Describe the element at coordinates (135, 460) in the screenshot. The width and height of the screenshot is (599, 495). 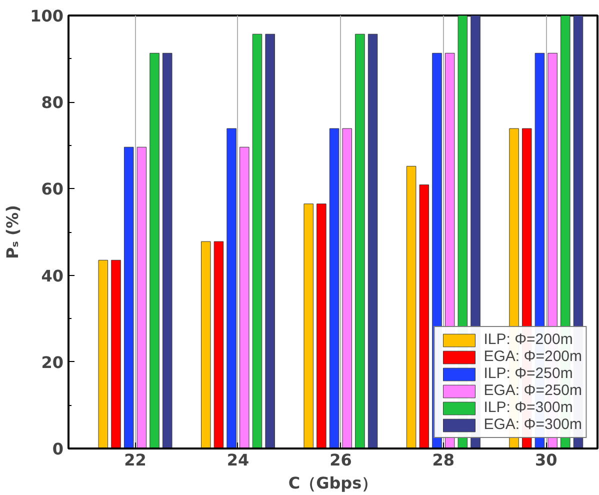
I see `x-tick-label: 22` at that location.